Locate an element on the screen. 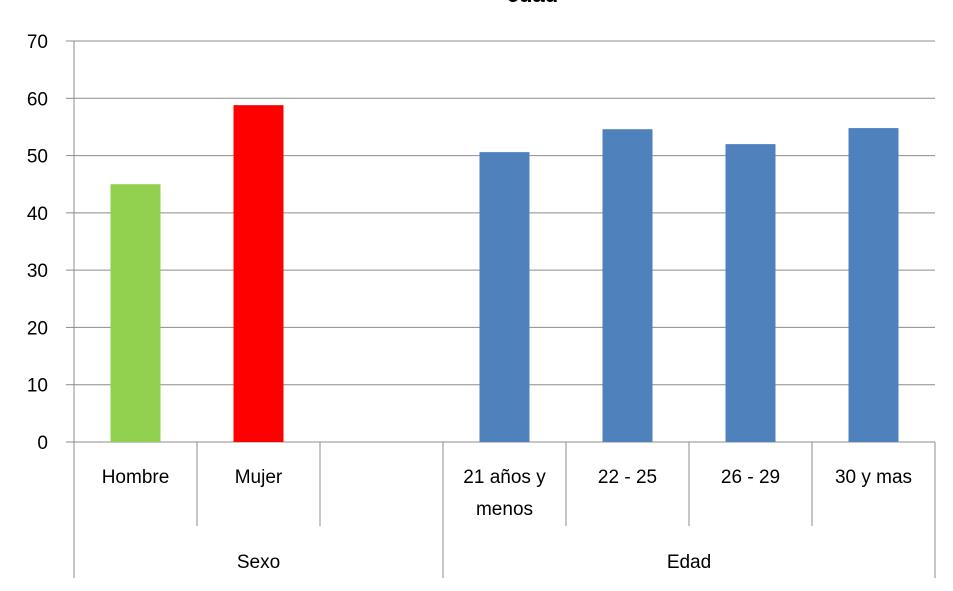 The width and height of the screenshot is (953, 591). category-label: 21 años y is located at coordinates (504, 477).